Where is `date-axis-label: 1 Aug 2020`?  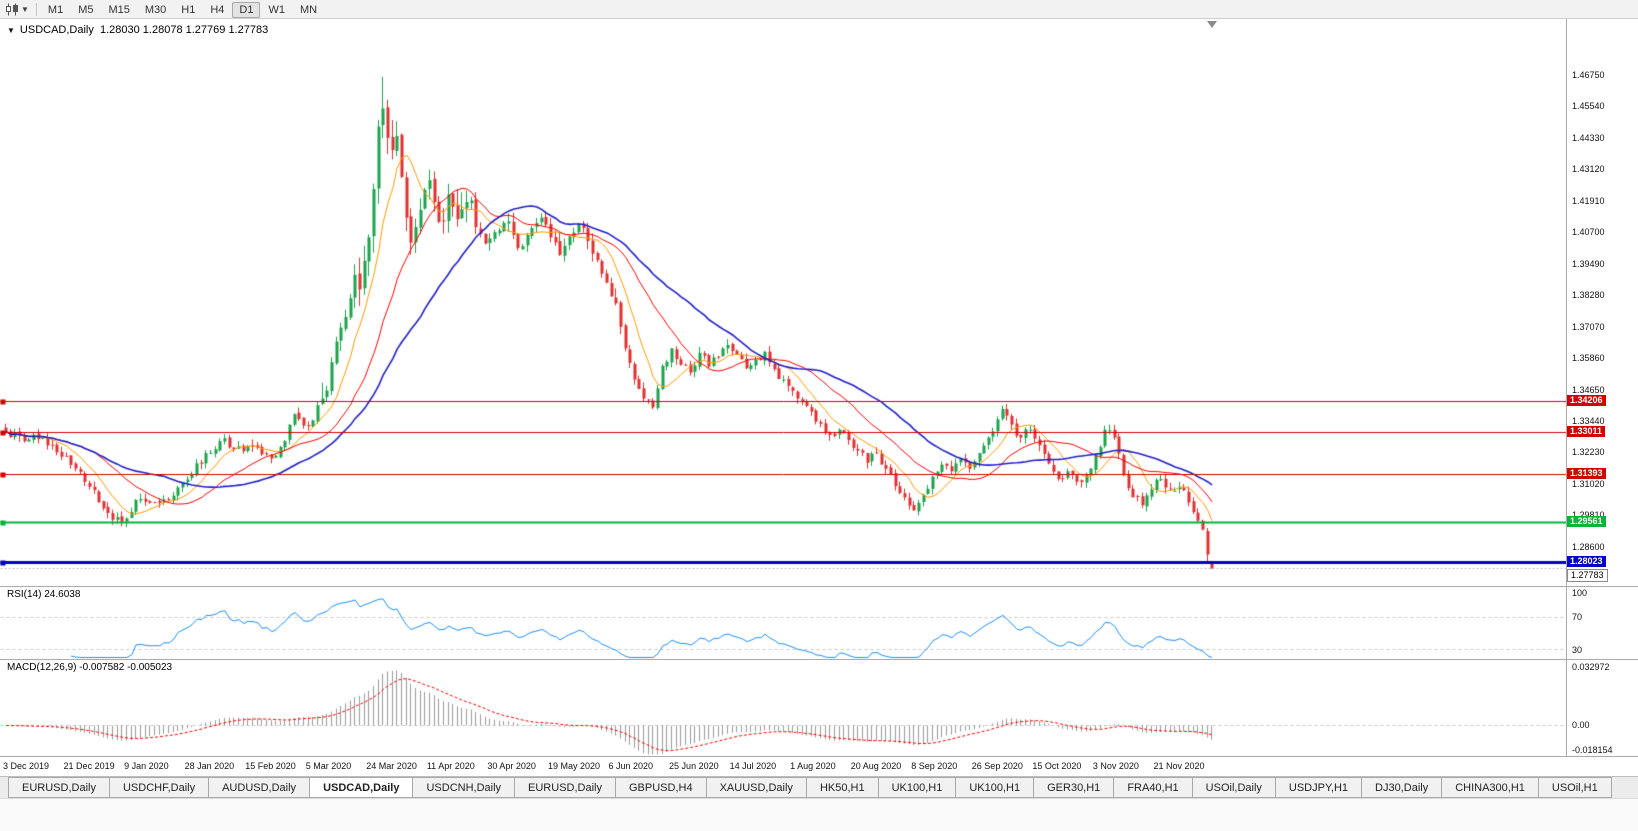 date-axis-label: 1 Aug 2020 is located at coordinates (813, 766).